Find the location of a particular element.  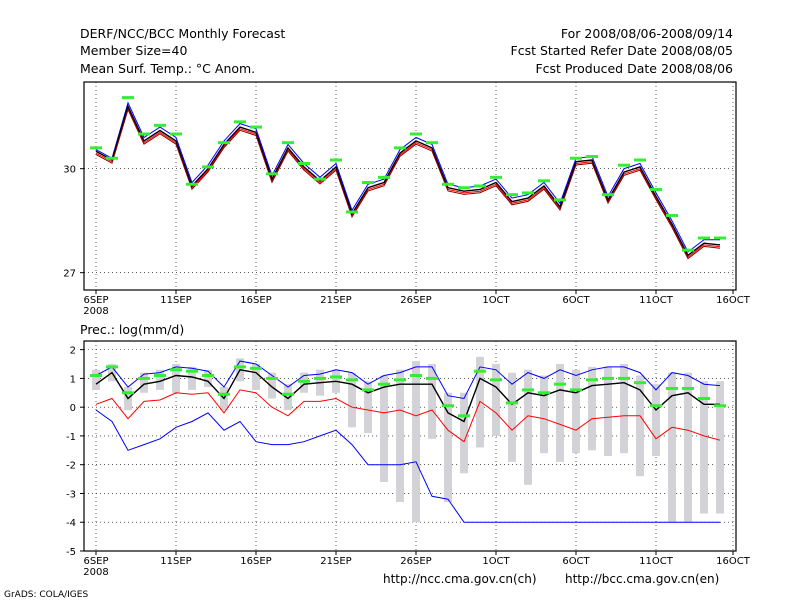

y-tick-label: 30 is located at coordinates (69, 170).